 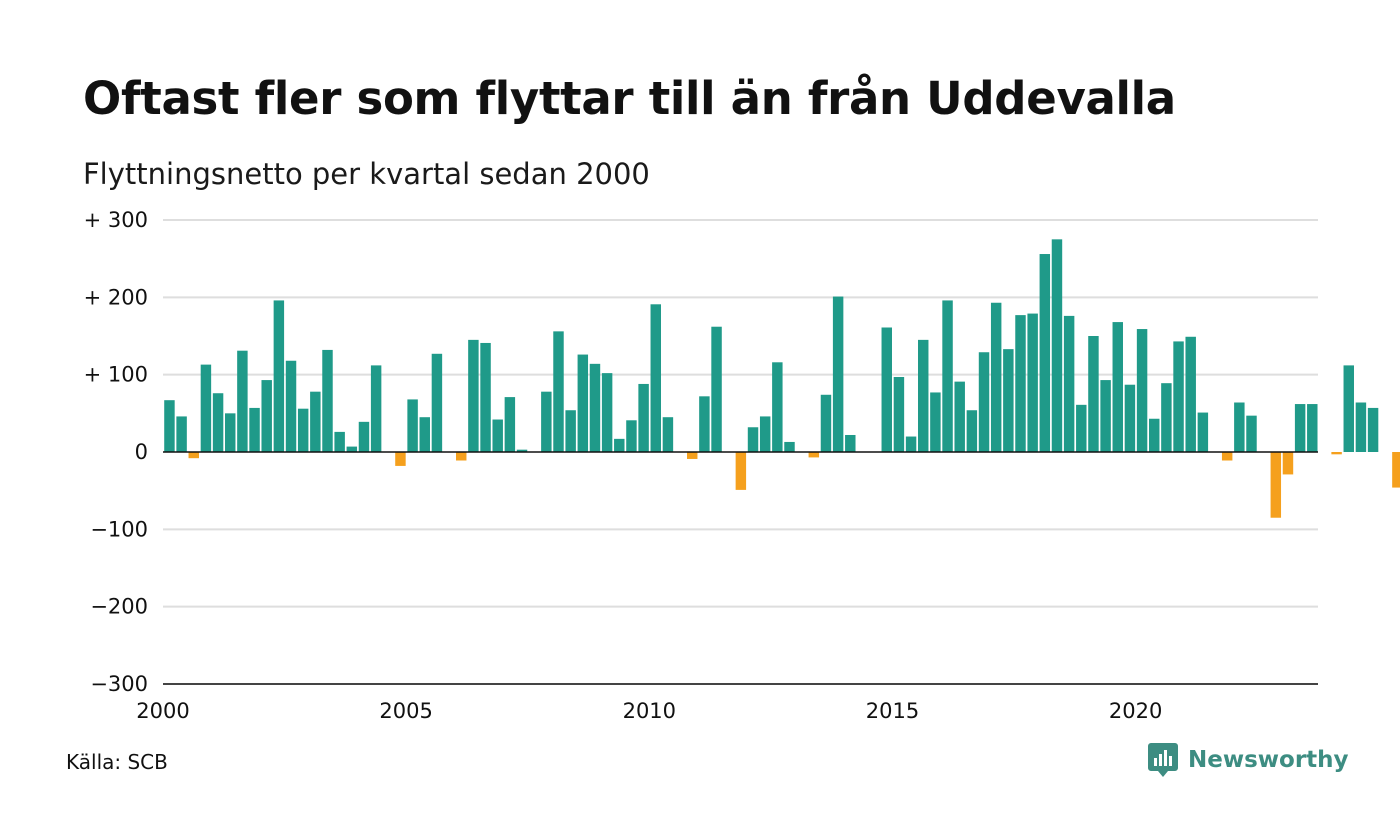 What do you see at coordinates (116, 297) in the screenshot?
I see `y-tick-label: + 200` at bounding box center [116, 297].